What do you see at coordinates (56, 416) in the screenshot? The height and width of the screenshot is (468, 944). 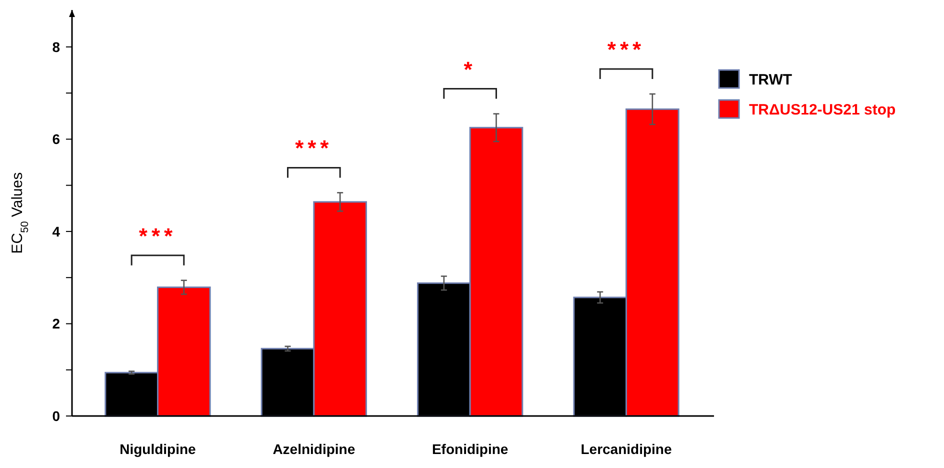 I see `y-tick-label: 0` at bounding box center [56, 416].